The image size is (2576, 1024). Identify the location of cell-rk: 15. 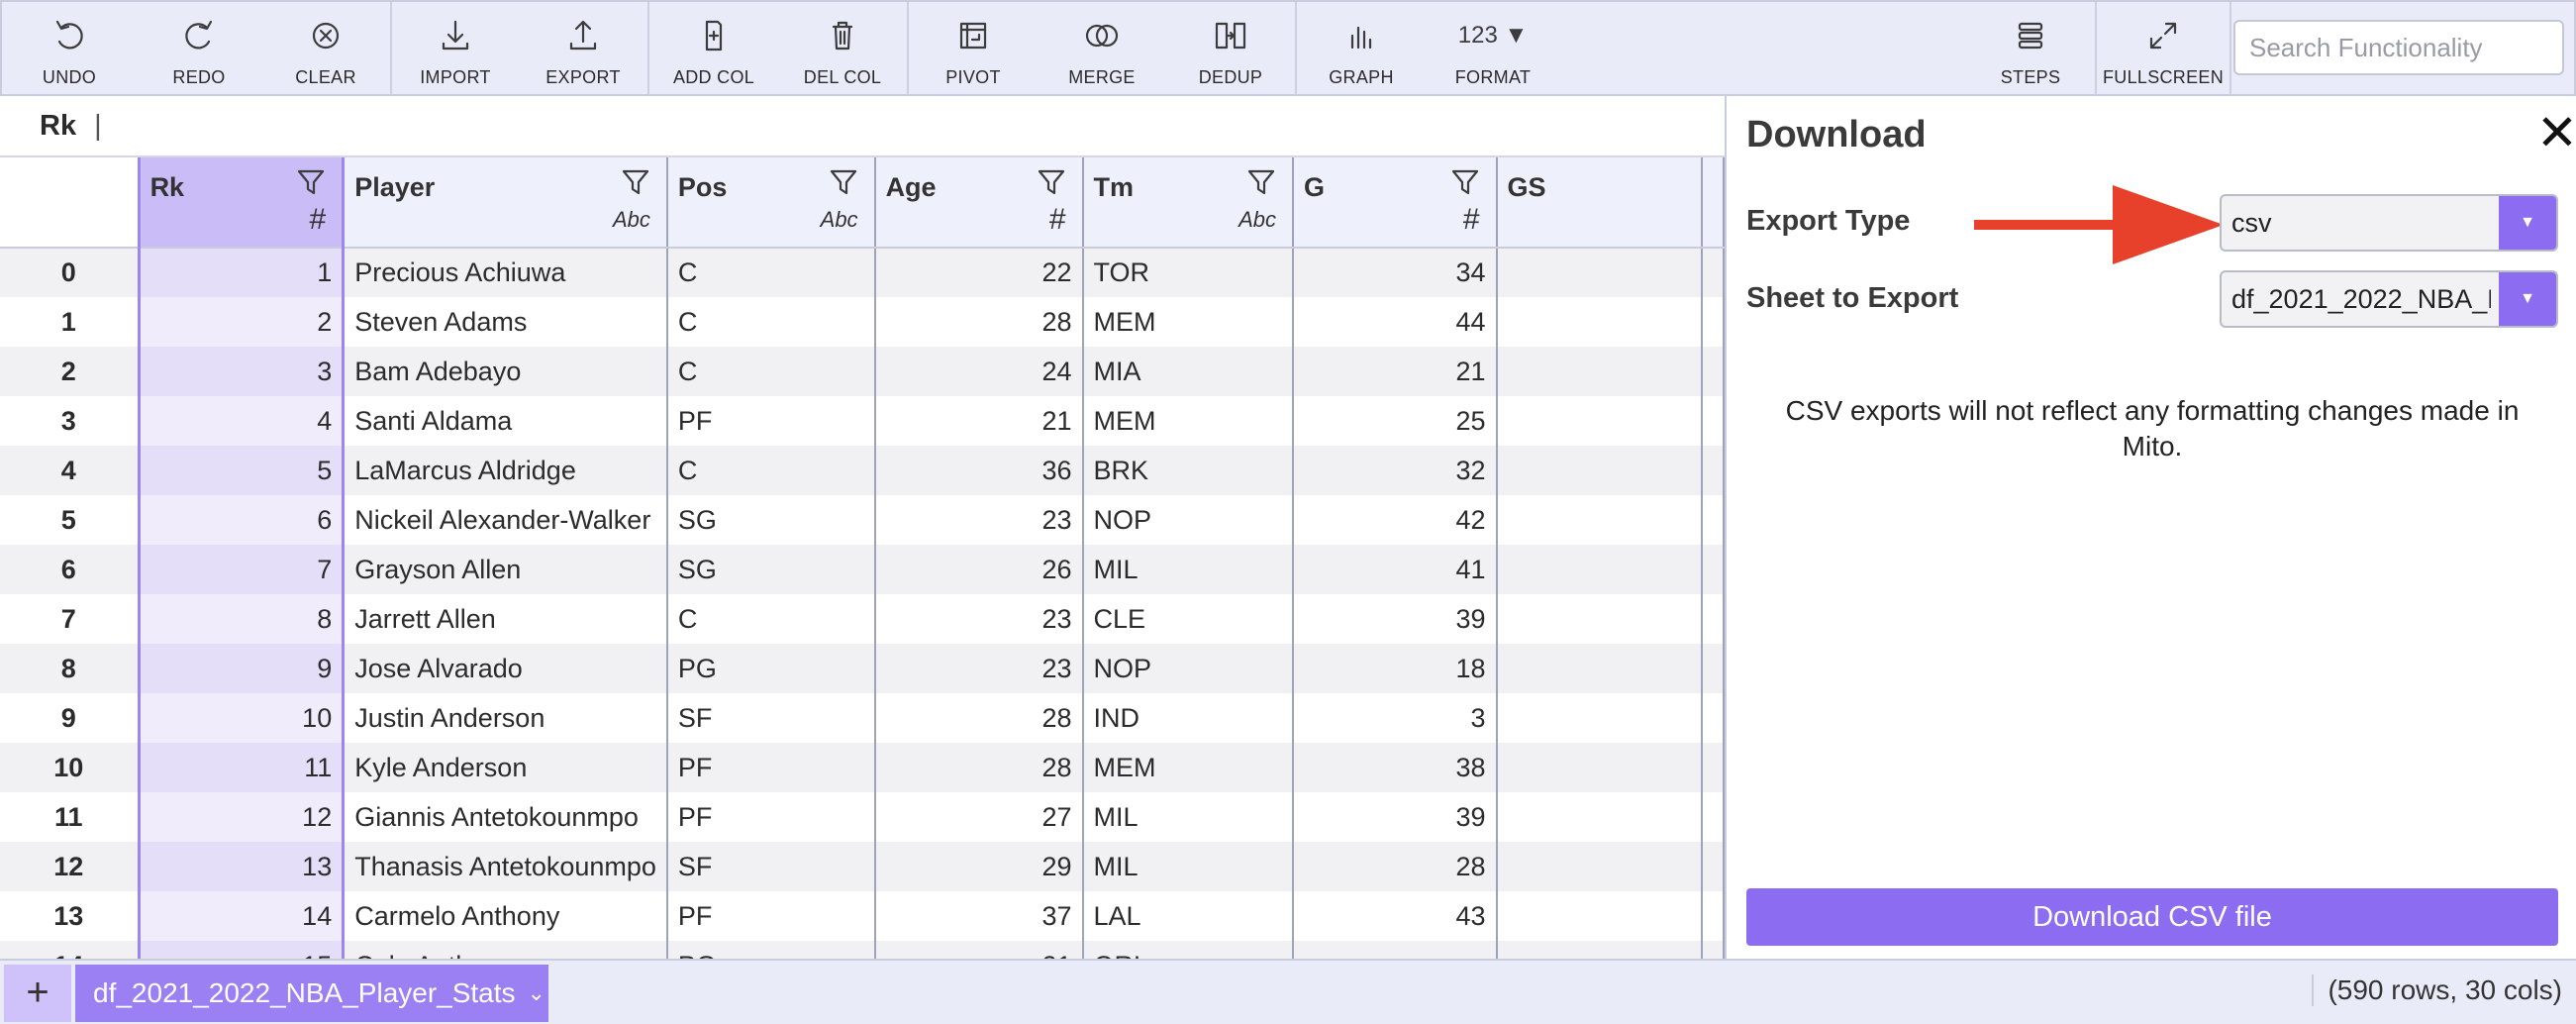
(242, 950).